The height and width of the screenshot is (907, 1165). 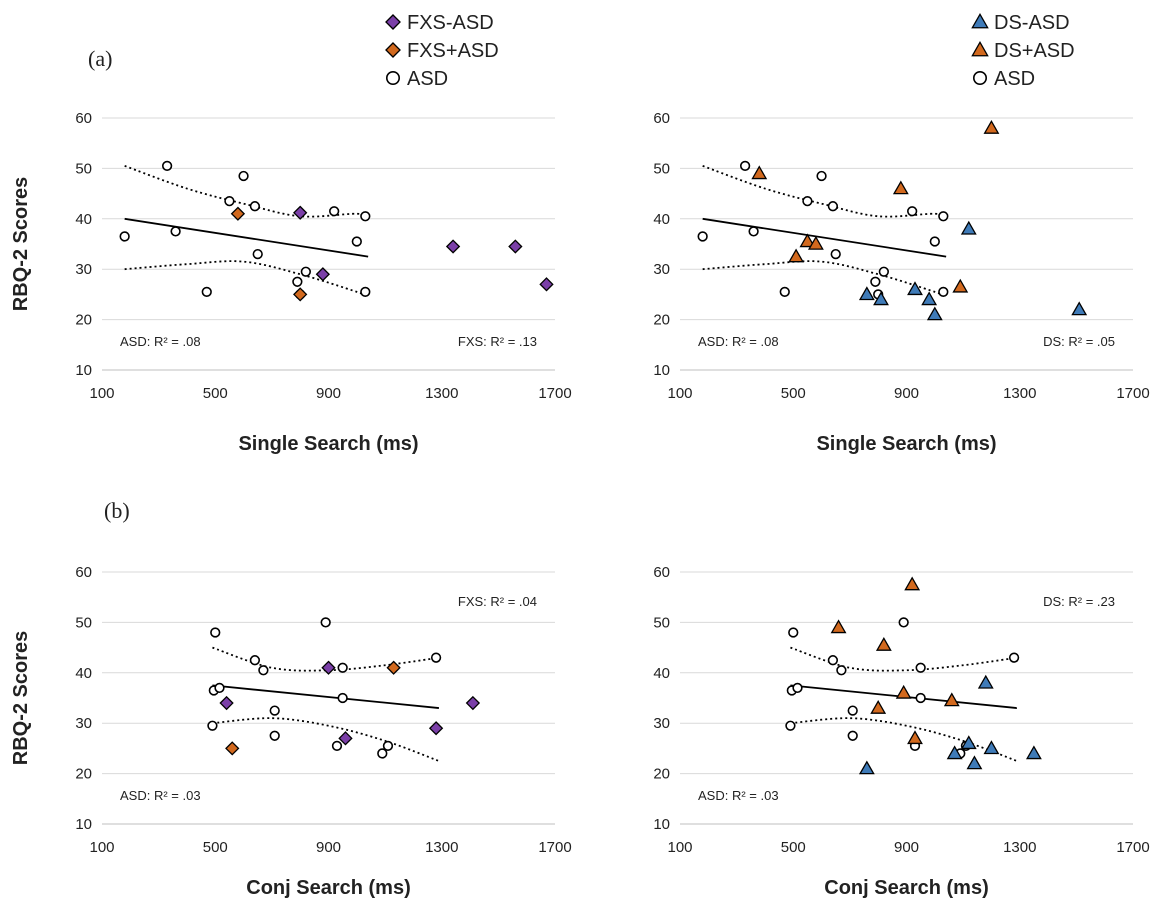 What do you see at coordinates (980, 49) in the screenshot?
I see `legend-marker-ds-asd` at bounding box center [980, 49].